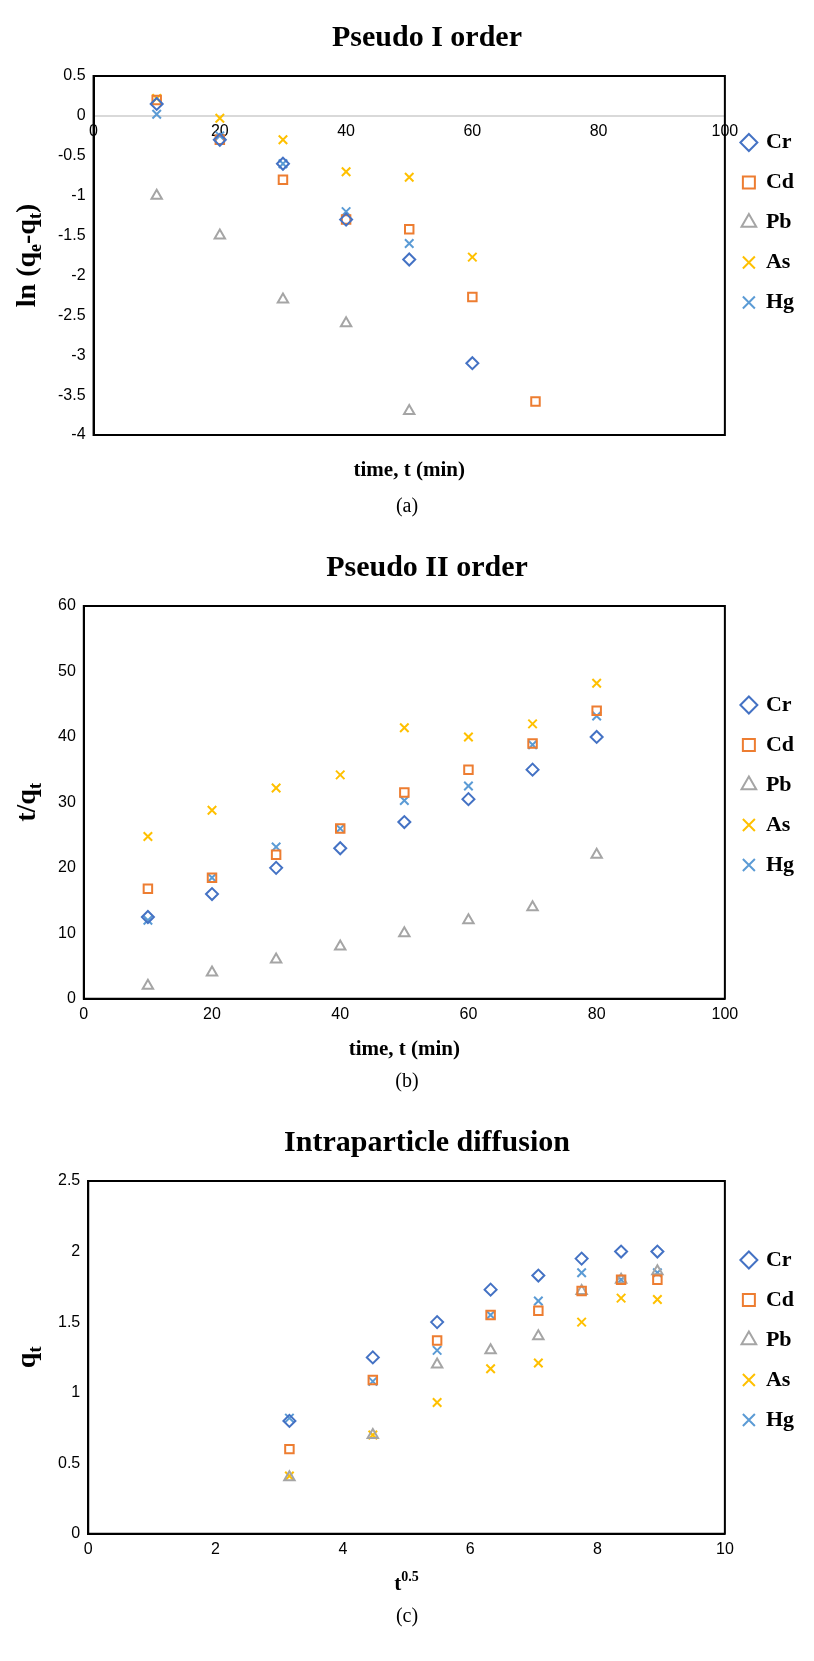 This screenshot has width=814, height=1661. Describe the element at coordinates (71, 155) in the screenshot. I see `y-tick-label: -0.5` at that location.